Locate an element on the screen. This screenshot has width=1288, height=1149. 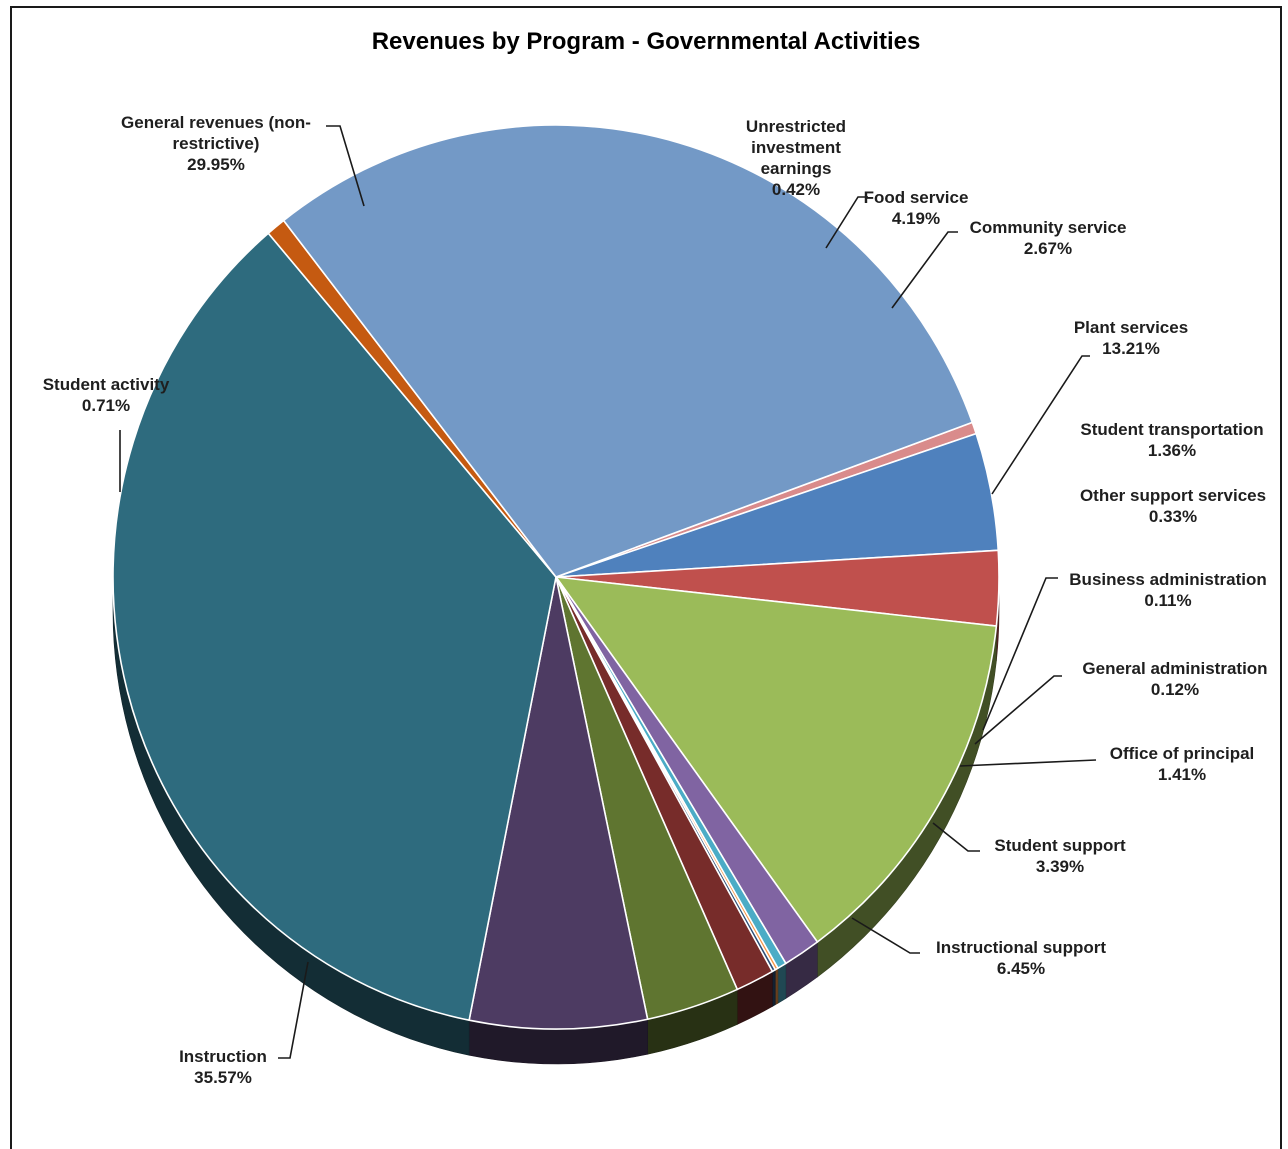
leader-line-community-service is located at coordinates (924, 270).